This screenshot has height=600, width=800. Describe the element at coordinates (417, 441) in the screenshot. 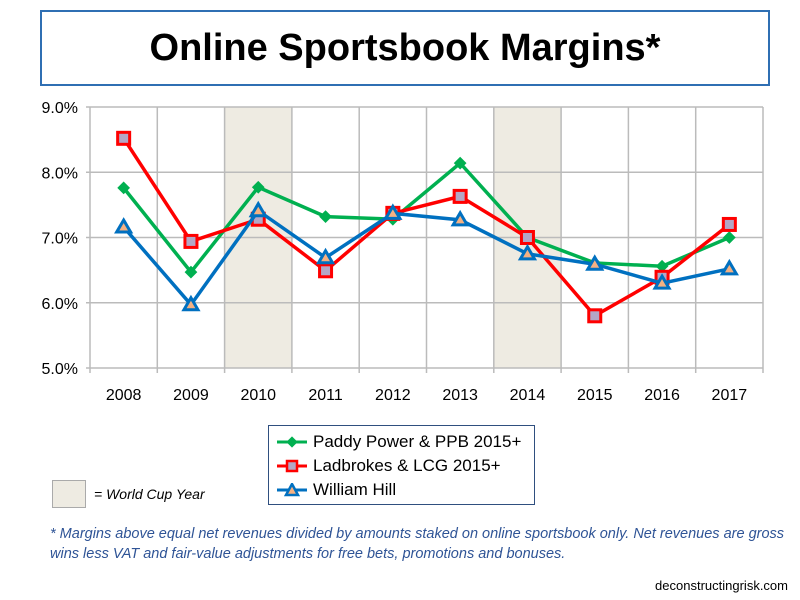

I see `legend-label: Paddy Power & PPB 2015+` at that location.